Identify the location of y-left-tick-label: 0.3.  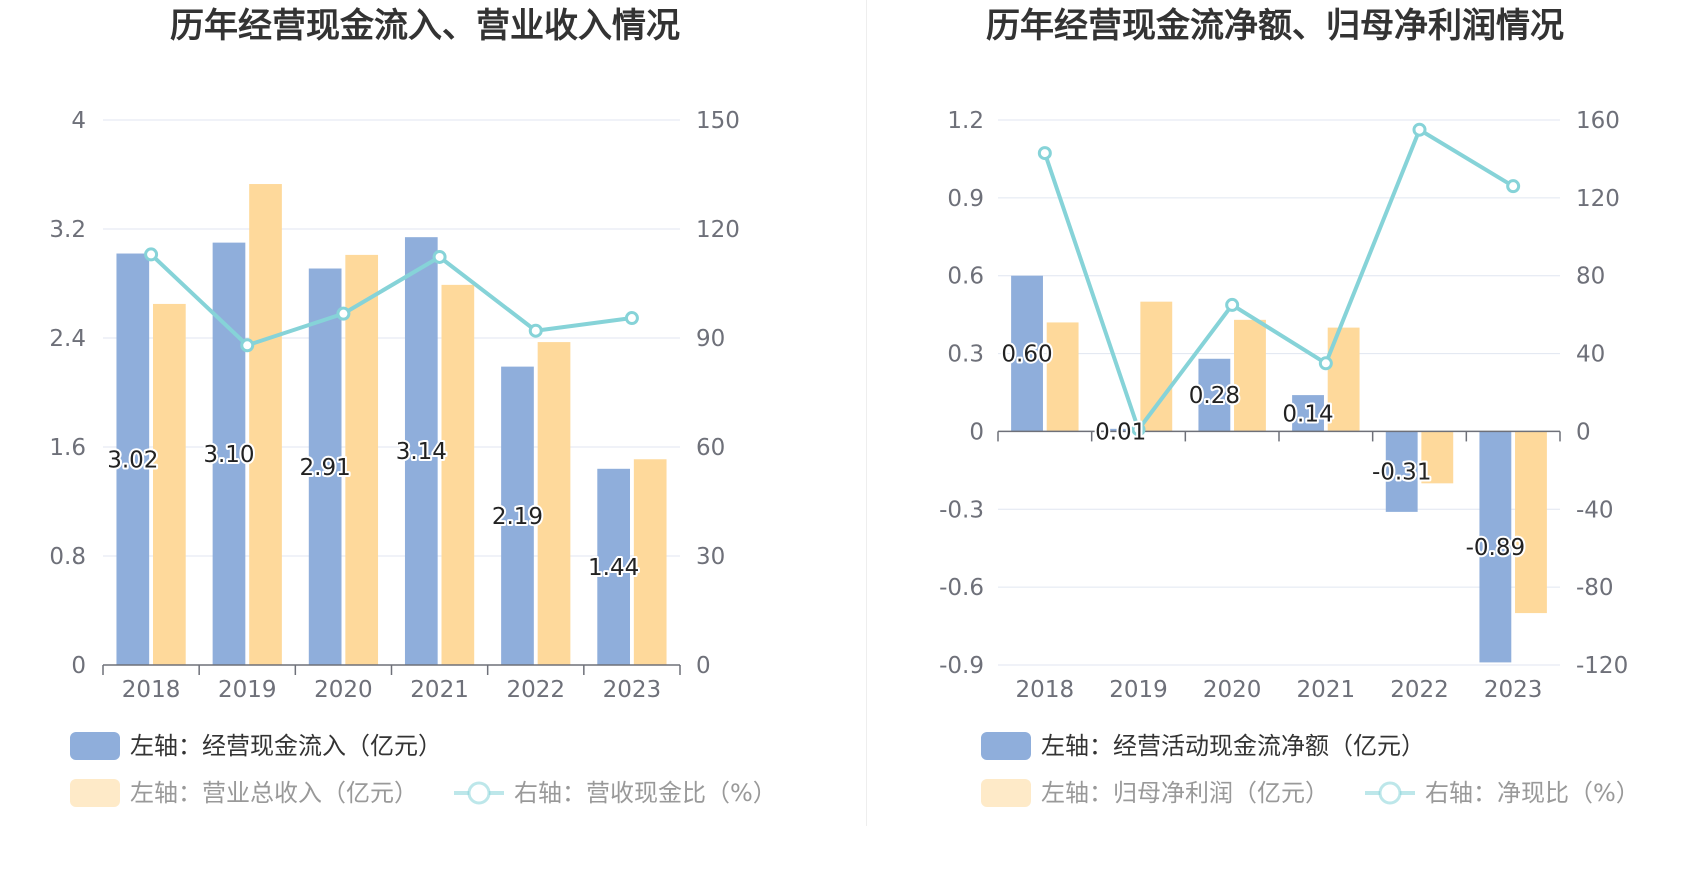
(965, 355).